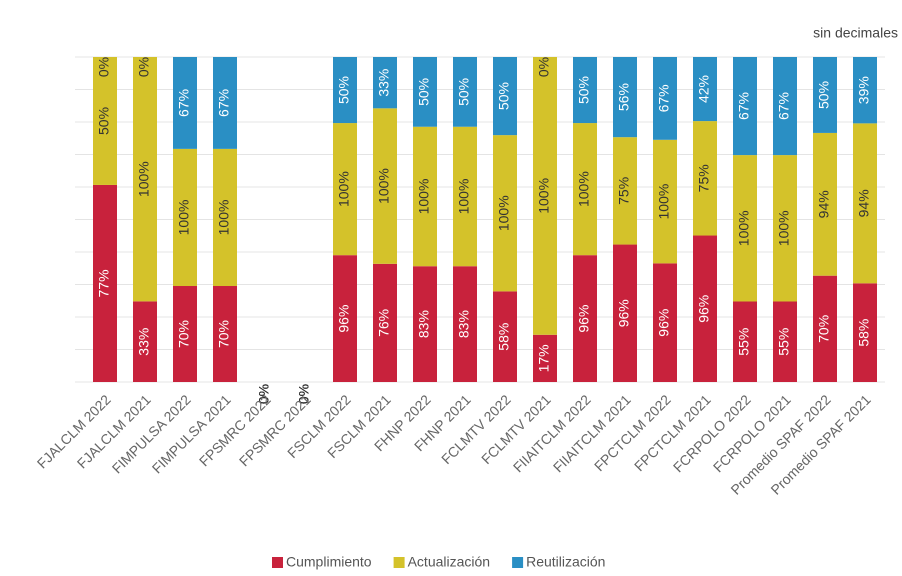 This screenshot has width=902, height=576. I want to click on data-label: 42%, so click(704, 89).